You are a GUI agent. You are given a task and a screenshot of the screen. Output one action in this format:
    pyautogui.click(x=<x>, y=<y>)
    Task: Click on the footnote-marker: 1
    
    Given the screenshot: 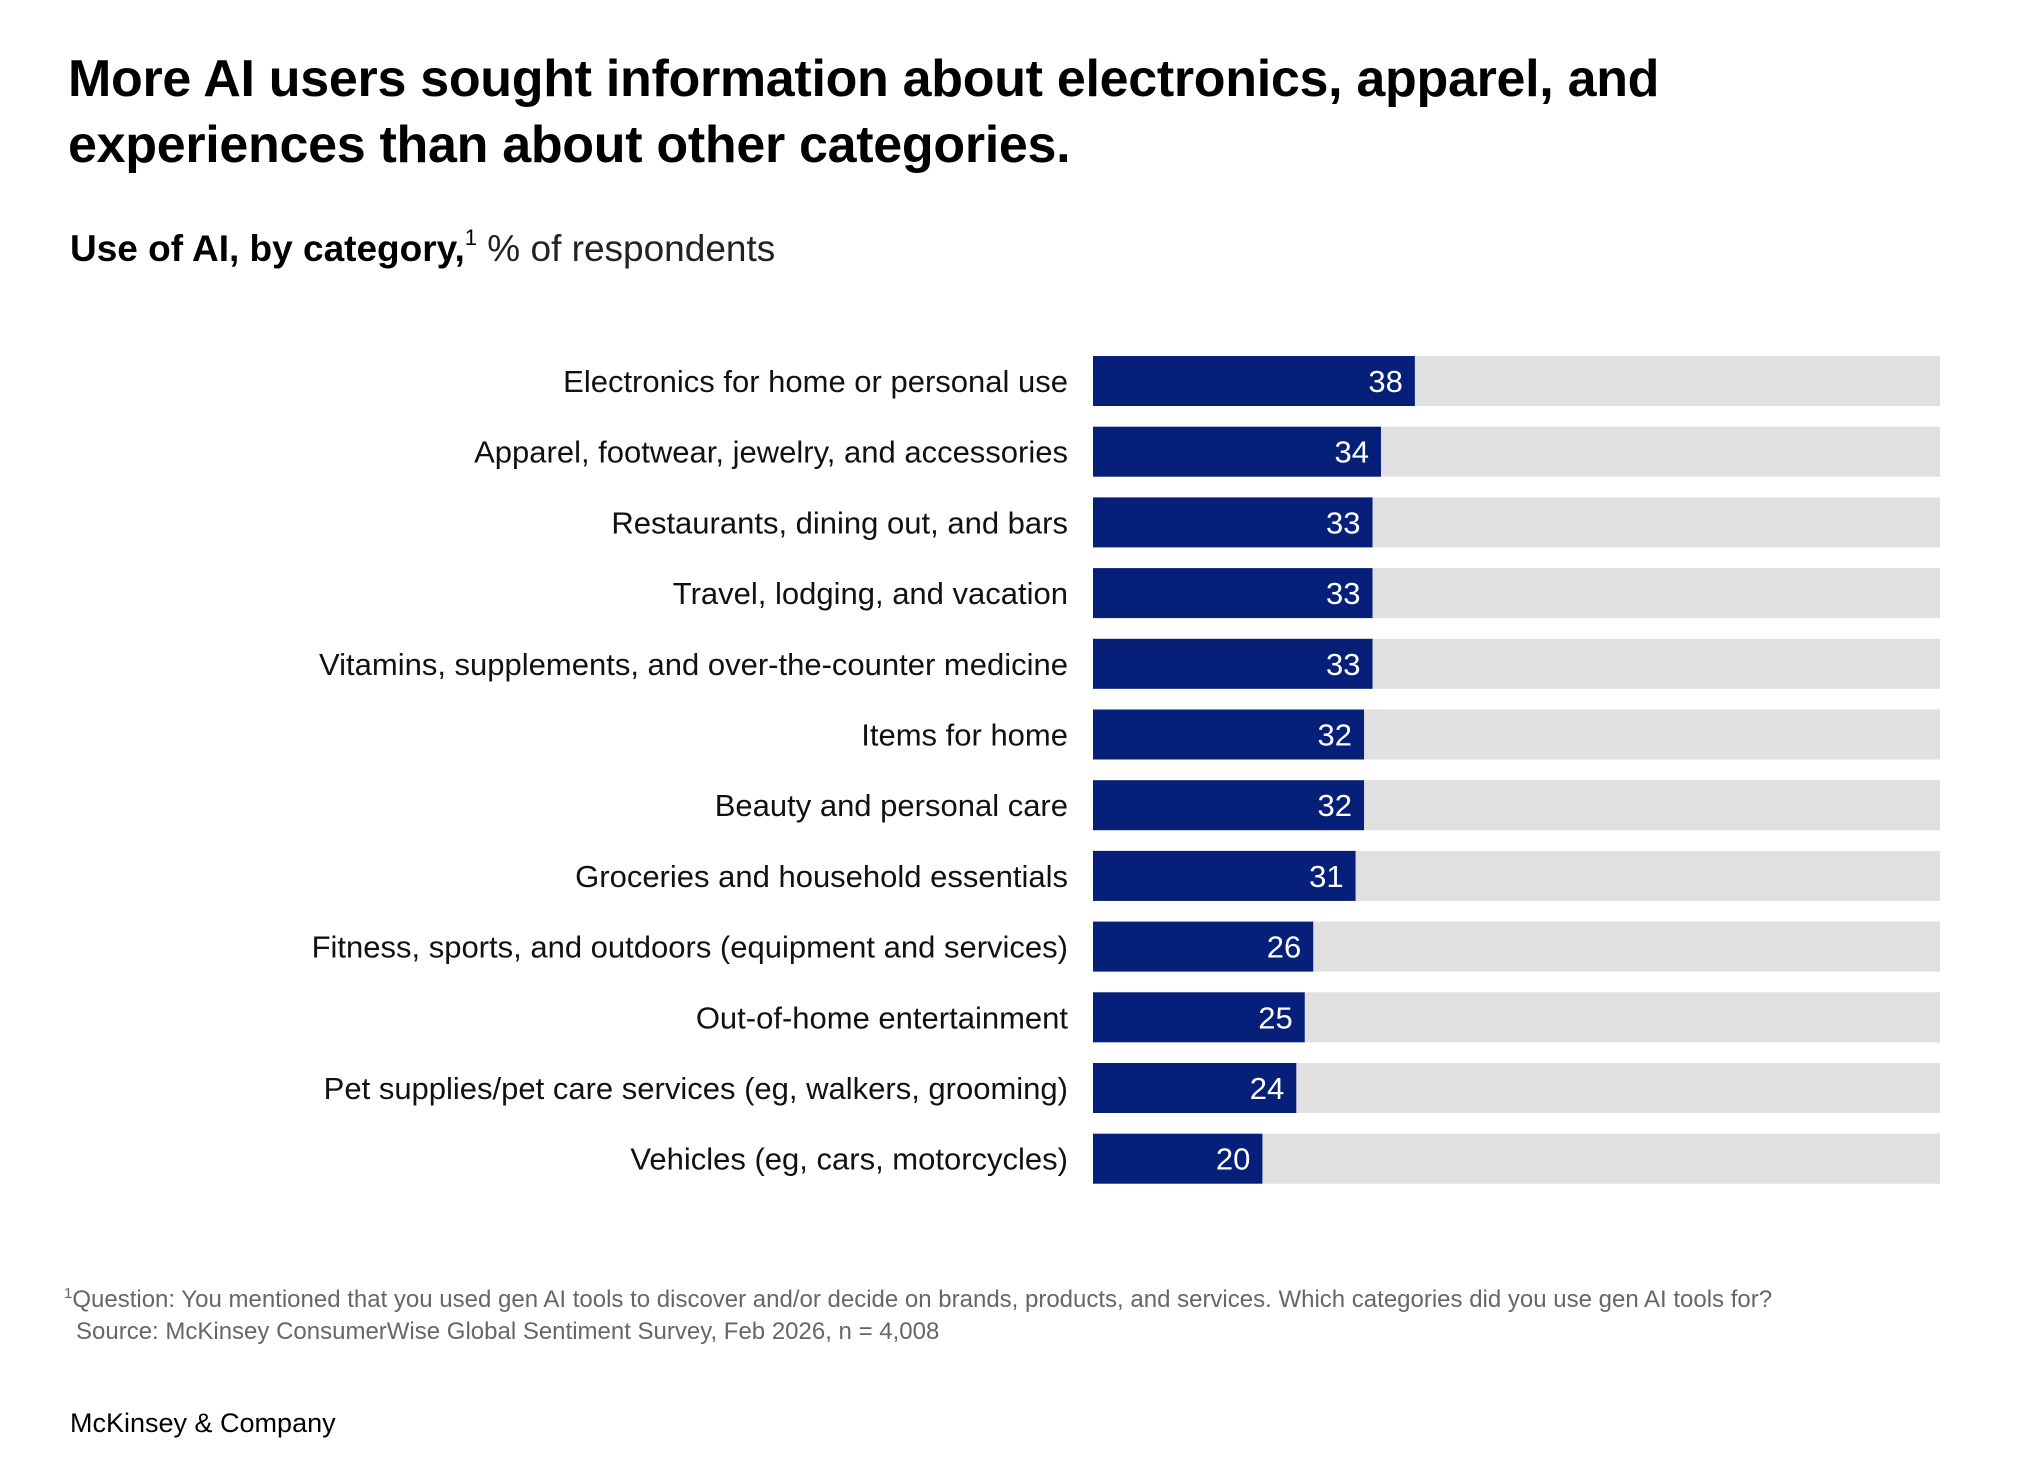 What is the action you would take?
    pyautogui.click(x=68, y=1293)
    